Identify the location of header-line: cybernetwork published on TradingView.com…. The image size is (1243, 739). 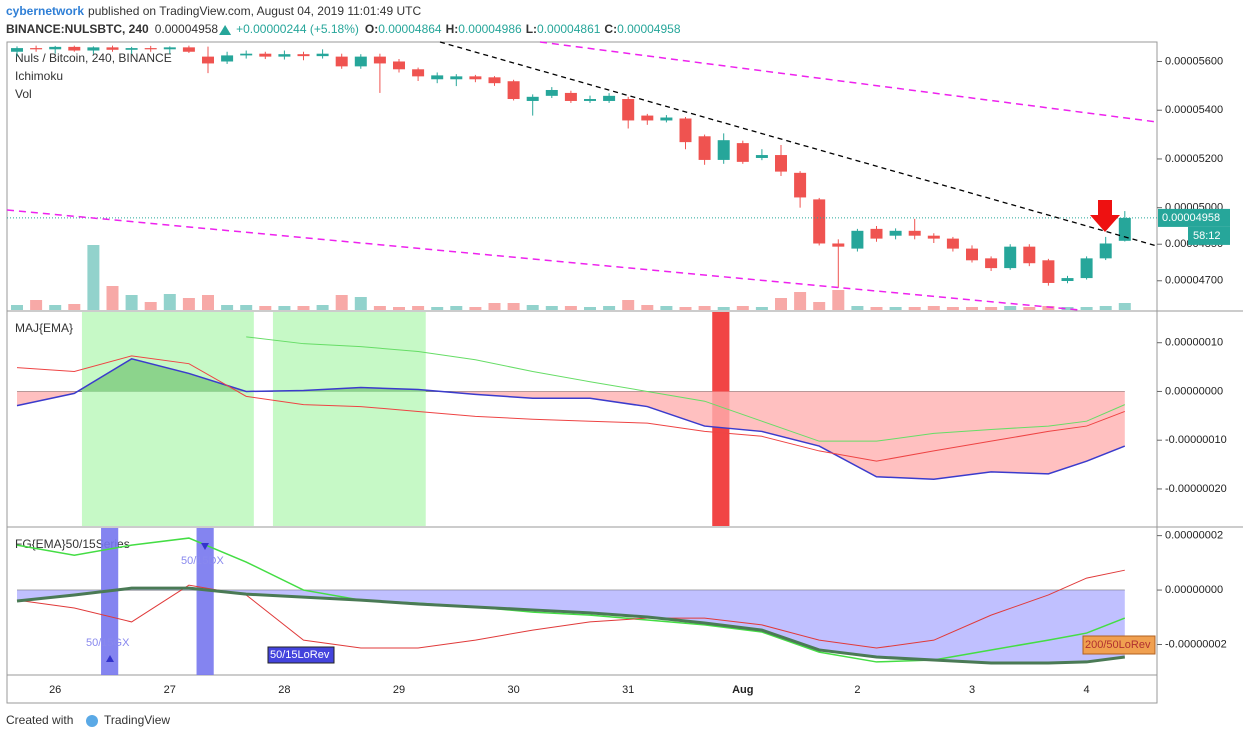
(213, 11).